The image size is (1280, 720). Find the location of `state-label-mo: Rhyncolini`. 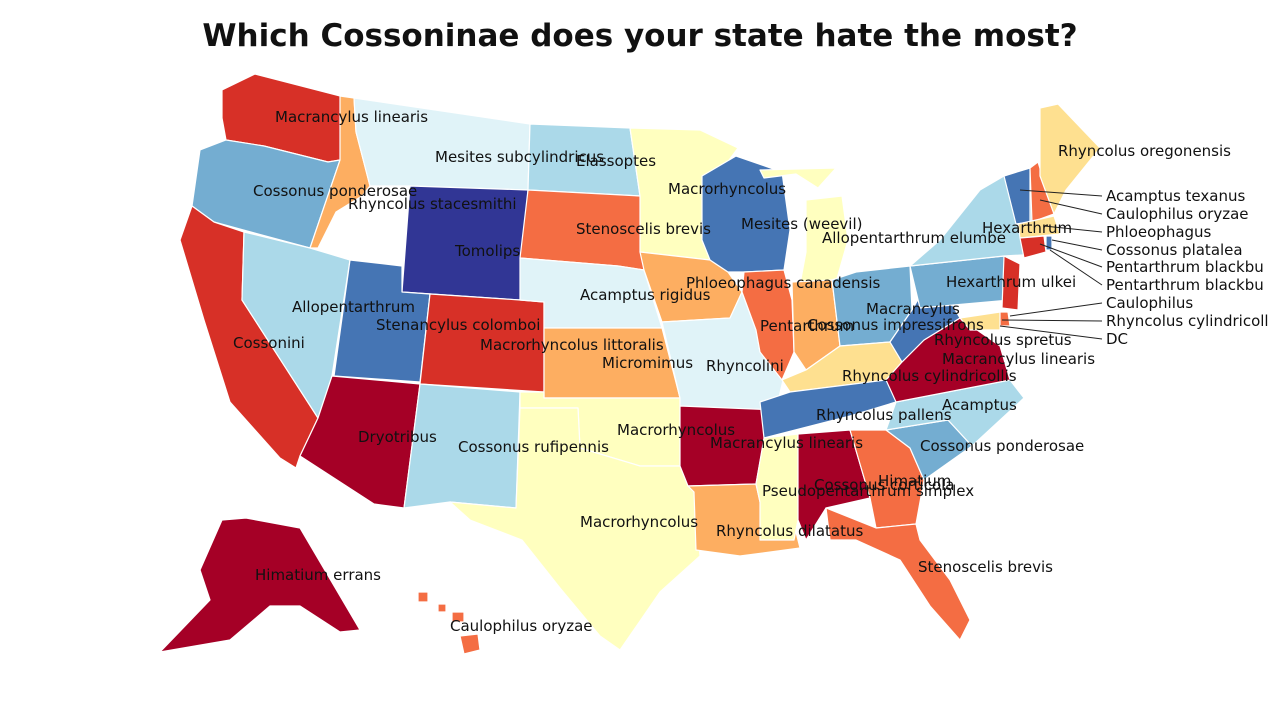

state-label-mo: Rhyncolini is located at coordinates (745, 366).